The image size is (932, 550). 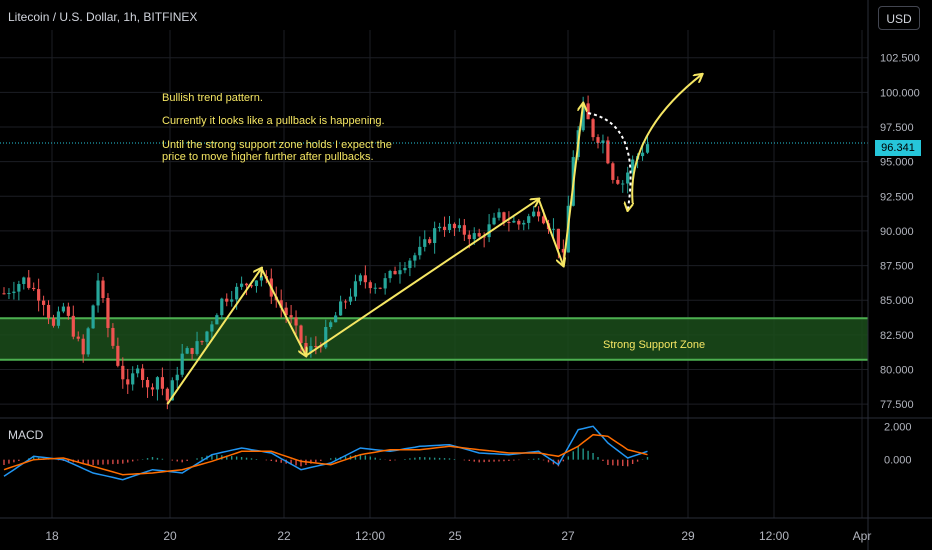 I want to click on currency-button: USD, so click(x=899, y=18).